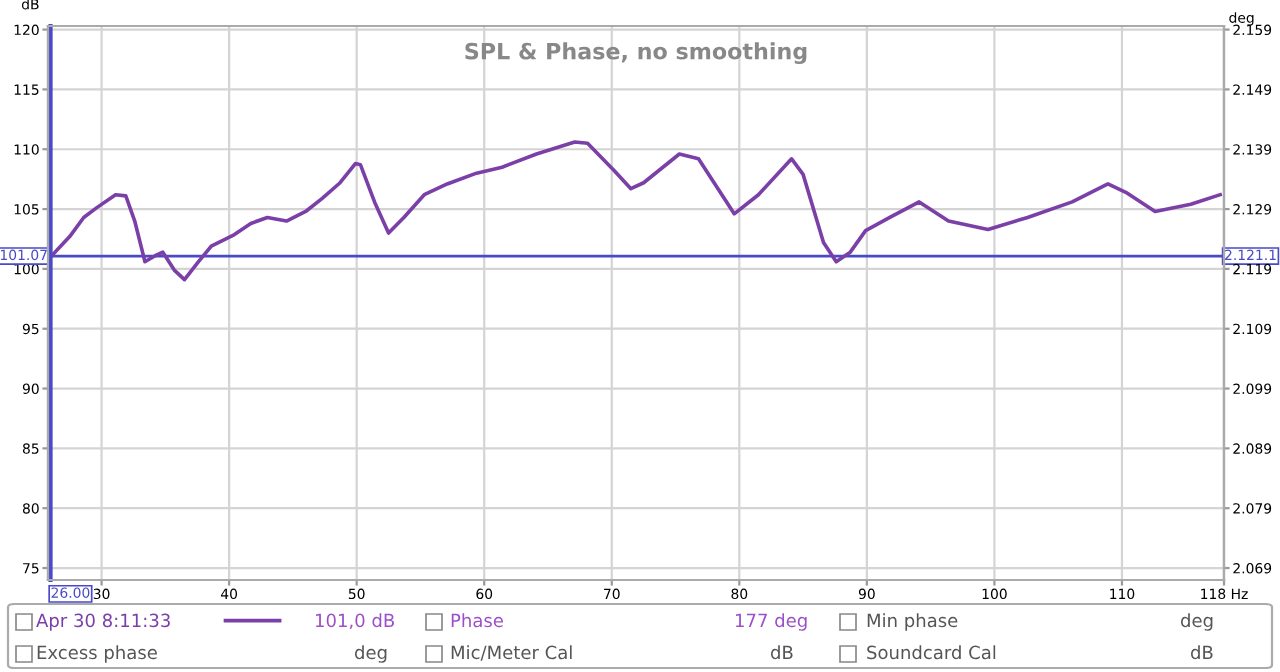 This screenshot has width=1280, height=672. Describe the element at coordinates (771, 622) in the screenshot. I see `text: 177 deg` at that location.